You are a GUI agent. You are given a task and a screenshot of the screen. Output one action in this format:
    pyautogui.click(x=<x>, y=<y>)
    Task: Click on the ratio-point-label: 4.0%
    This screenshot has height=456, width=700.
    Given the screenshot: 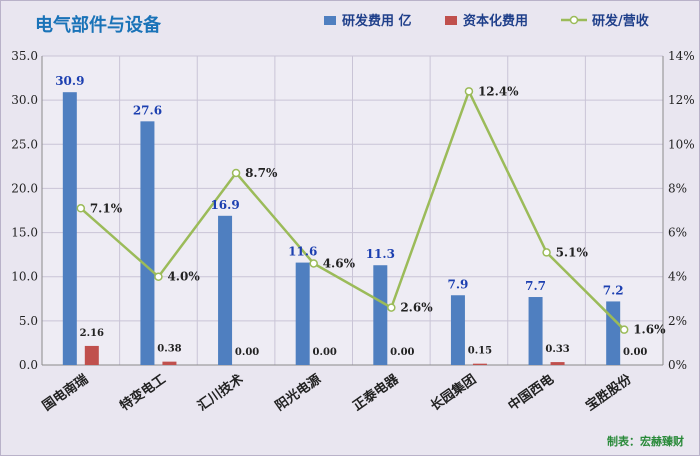 What is the action you would take?
    pyautogui.click(x=183, y=277)
    